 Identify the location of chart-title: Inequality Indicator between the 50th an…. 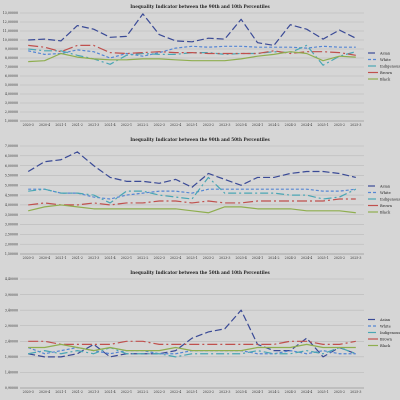
(200, 272).